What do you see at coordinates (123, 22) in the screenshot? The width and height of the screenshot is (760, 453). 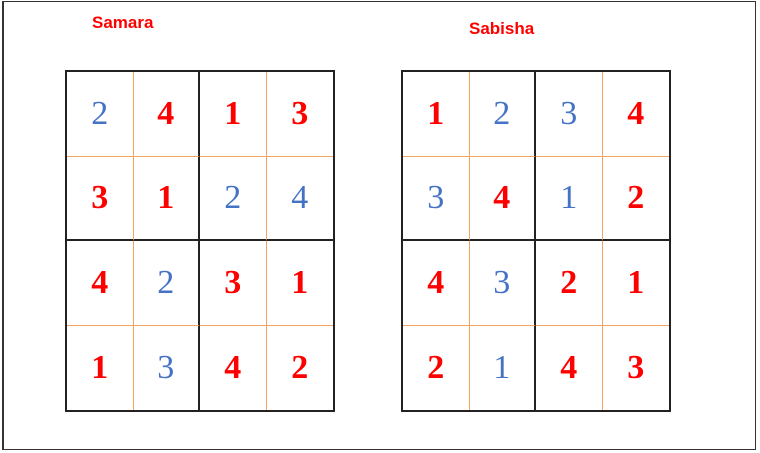 I see `title-samara: Samara` at bounding box center [123, 22].